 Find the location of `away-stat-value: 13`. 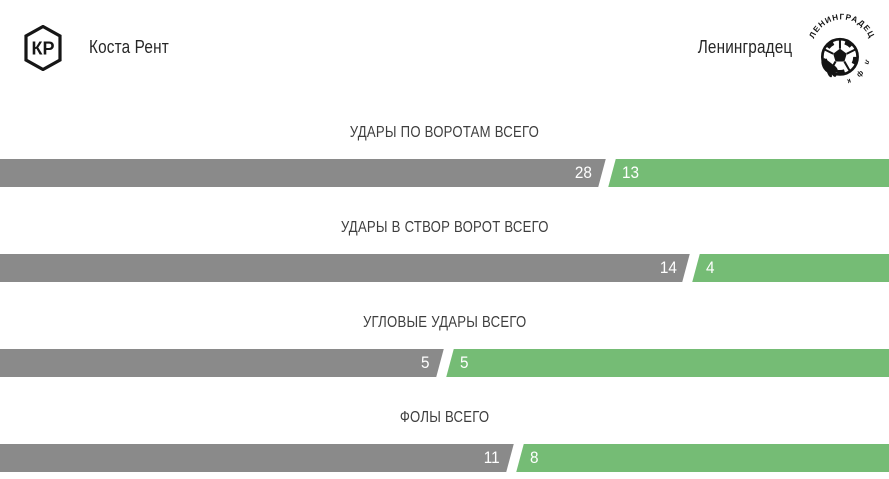

away-stat-value: 13 is located at coordinates (631, 172).